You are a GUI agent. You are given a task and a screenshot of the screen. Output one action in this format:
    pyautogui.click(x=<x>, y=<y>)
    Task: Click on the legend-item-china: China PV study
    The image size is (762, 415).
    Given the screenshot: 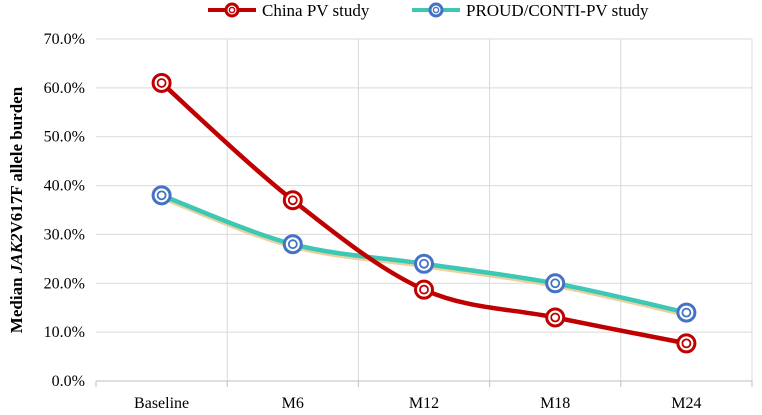 What is the action you would take?
    pyautogui.click(x=289, y=10)
    